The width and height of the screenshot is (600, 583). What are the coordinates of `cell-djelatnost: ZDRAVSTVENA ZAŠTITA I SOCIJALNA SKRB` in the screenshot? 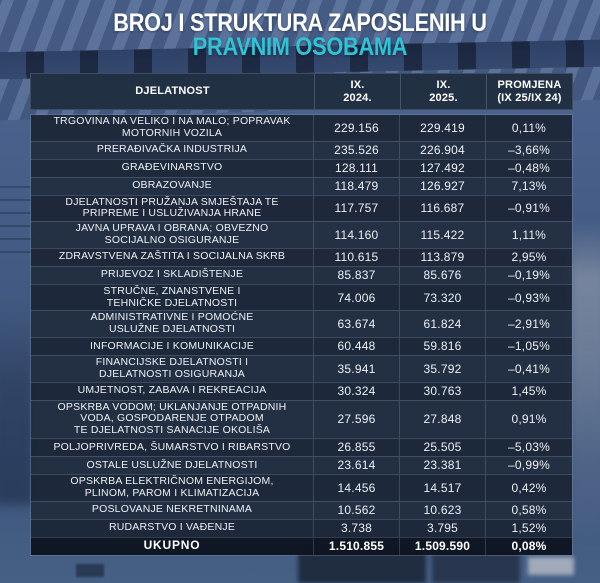 It's located at (172, 257).